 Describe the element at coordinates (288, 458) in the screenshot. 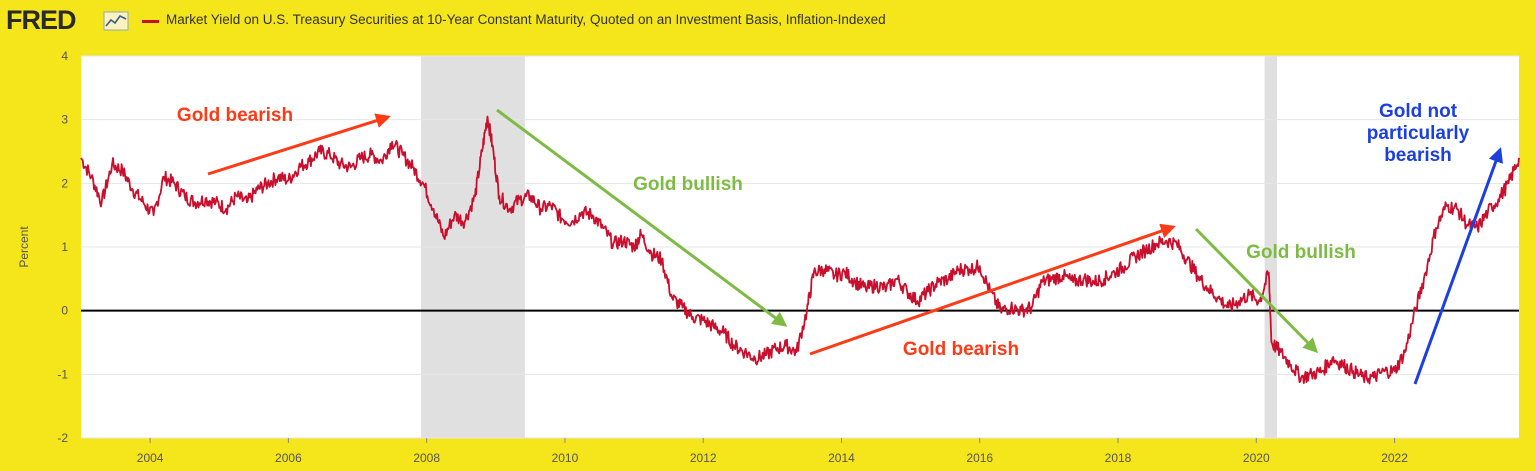

I see `x-tick-label: 2006` at that location.